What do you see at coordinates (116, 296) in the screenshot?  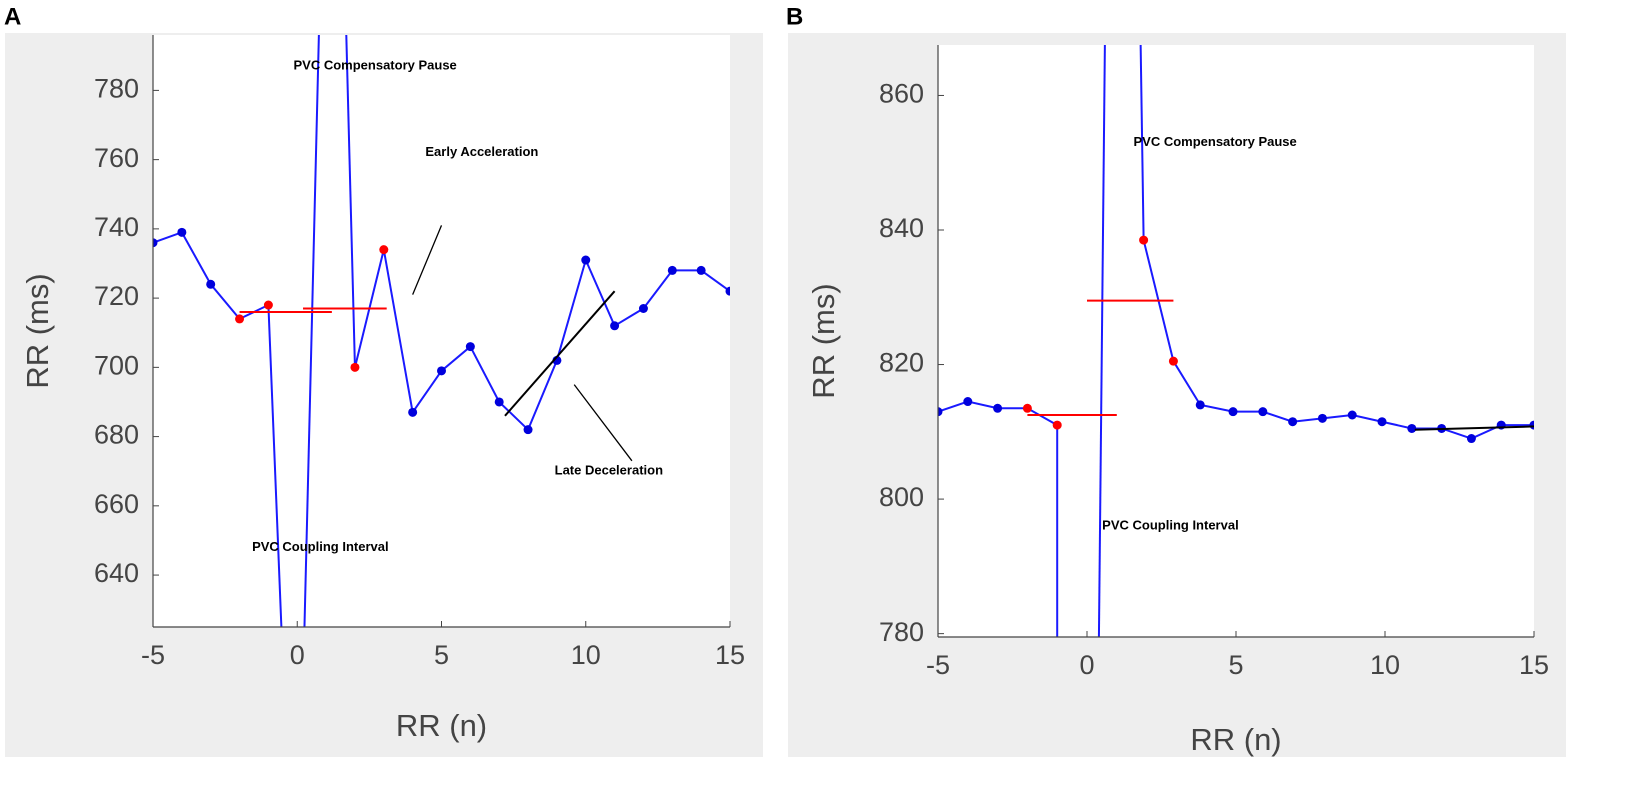 I see `y-tick-label: 720` at bounding box center [116, 296].